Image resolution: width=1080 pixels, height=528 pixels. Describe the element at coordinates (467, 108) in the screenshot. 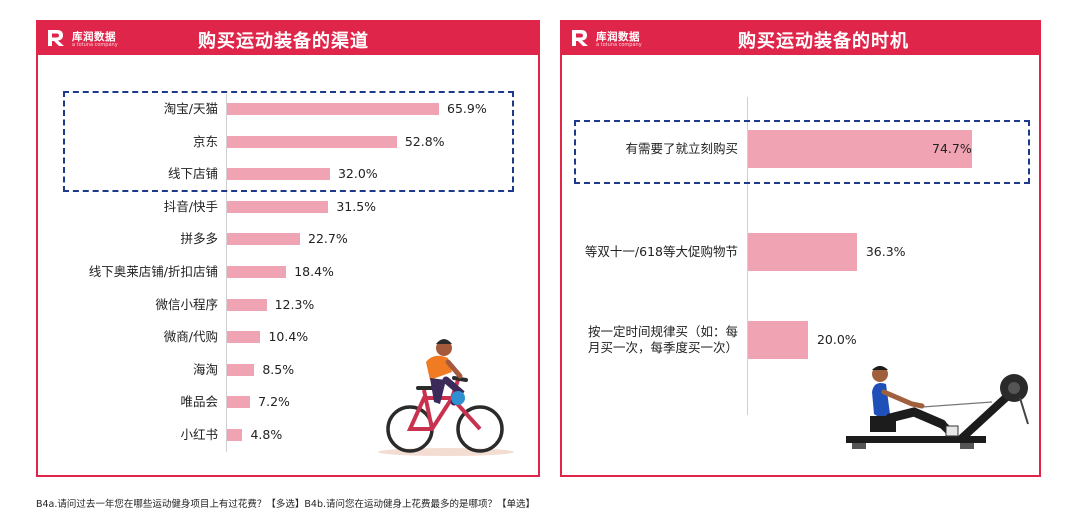

I see `data-label: 65.9%` at that location.